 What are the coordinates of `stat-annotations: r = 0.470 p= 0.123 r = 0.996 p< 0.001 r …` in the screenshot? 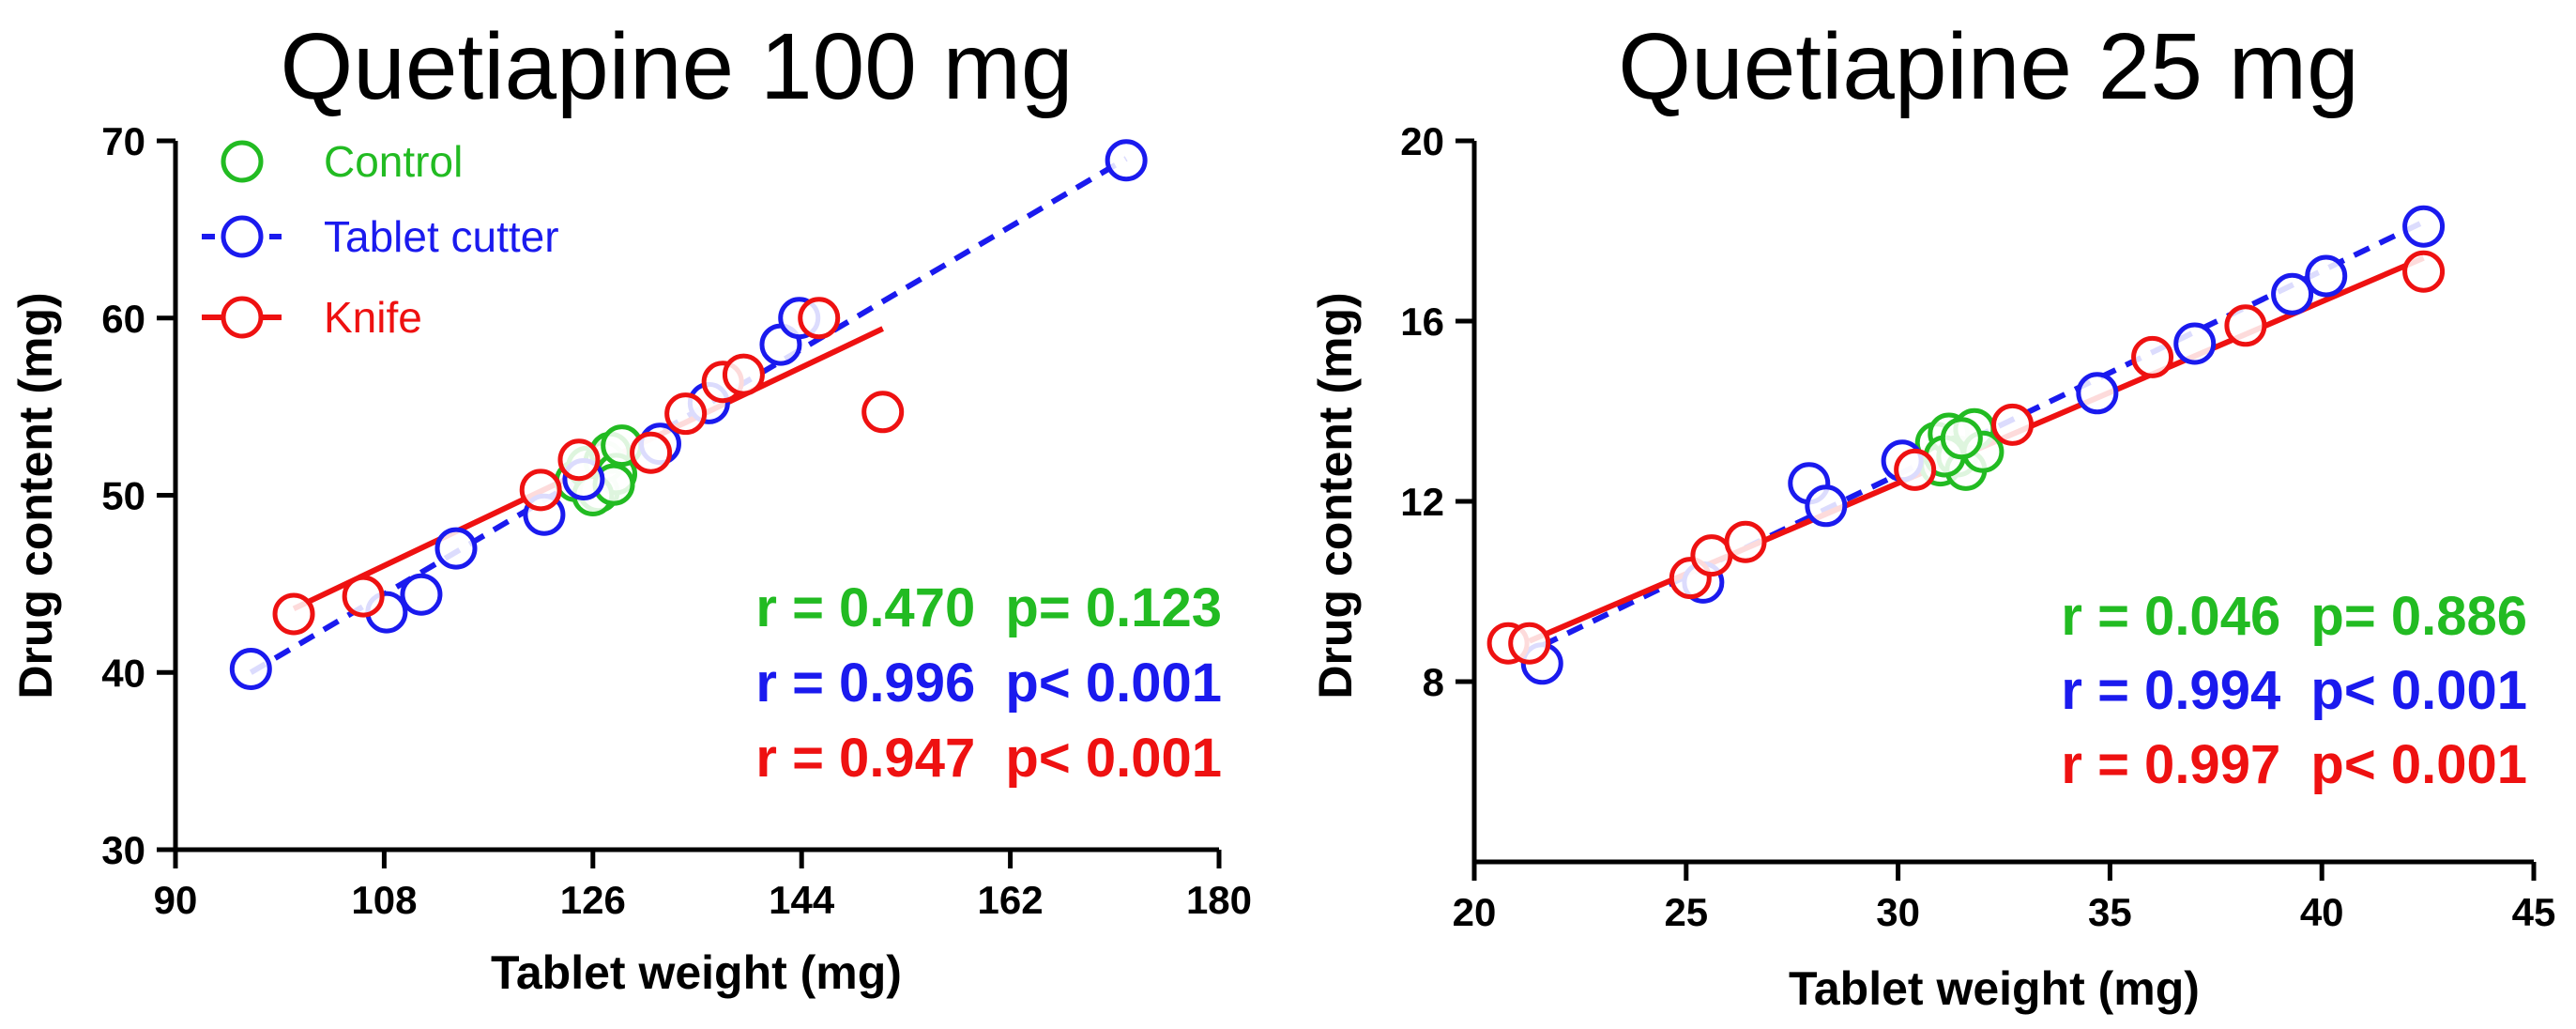 It's located at (989, 683).